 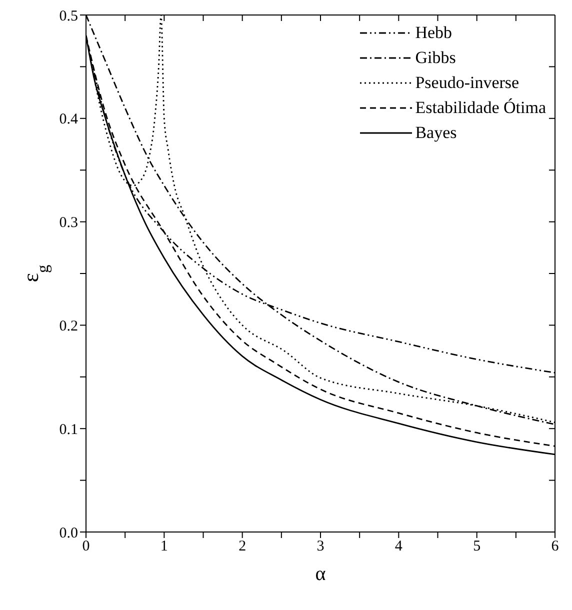 What do you see at coordinates (68, 326) in the screenshot?
I see `y-tick-label: 0.2` at bounding box center [68, 326].